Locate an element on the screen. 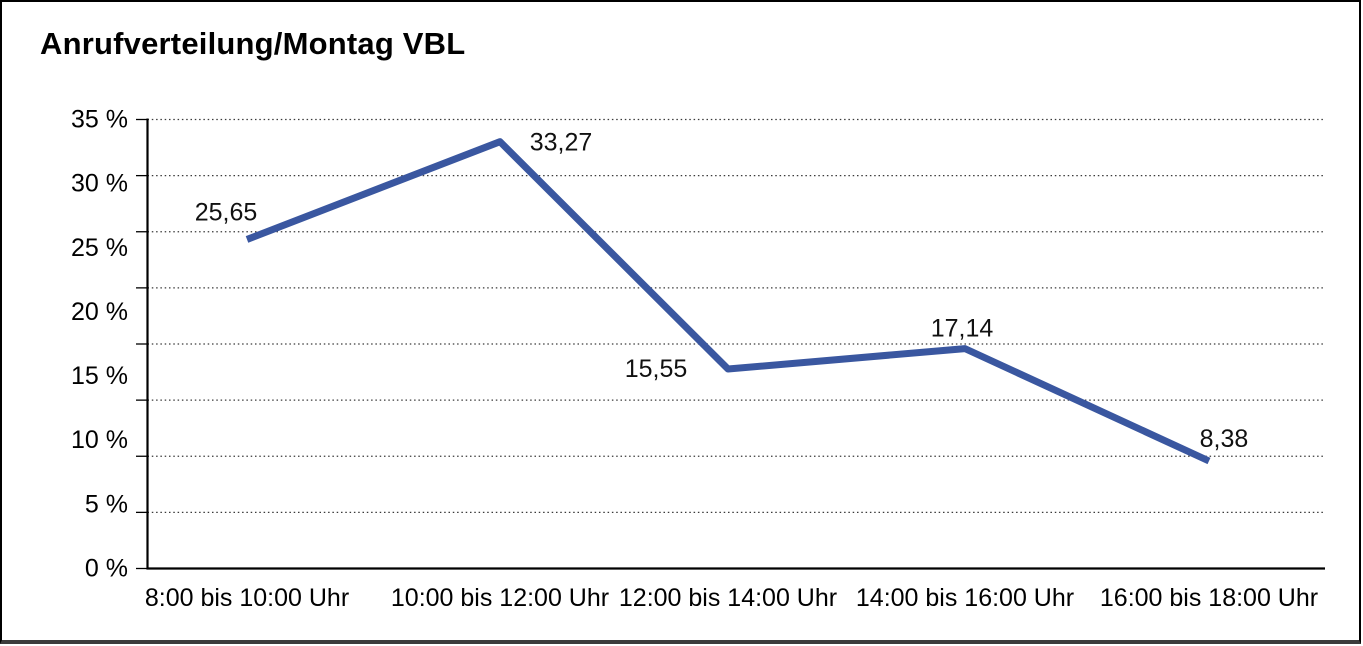 Image resolution: width=1363 pixels, height=646 pixels. point-value-label: 17,14 is located at coordinates (962, 329).